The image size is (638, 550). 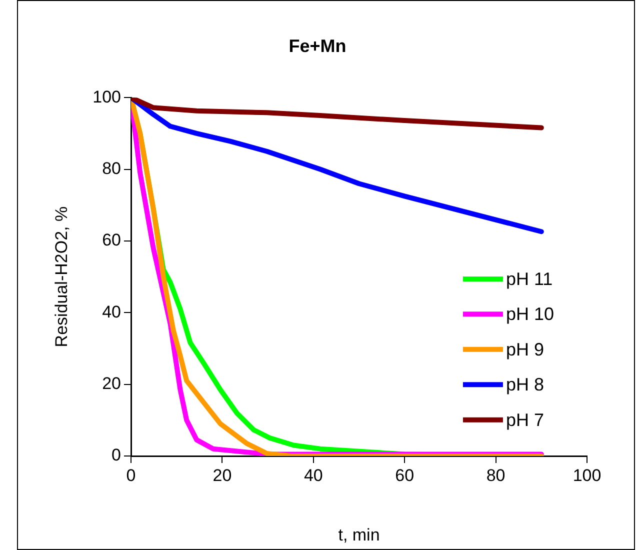 I want to click on x-tick-label: 40, so click(x=313, y=475).